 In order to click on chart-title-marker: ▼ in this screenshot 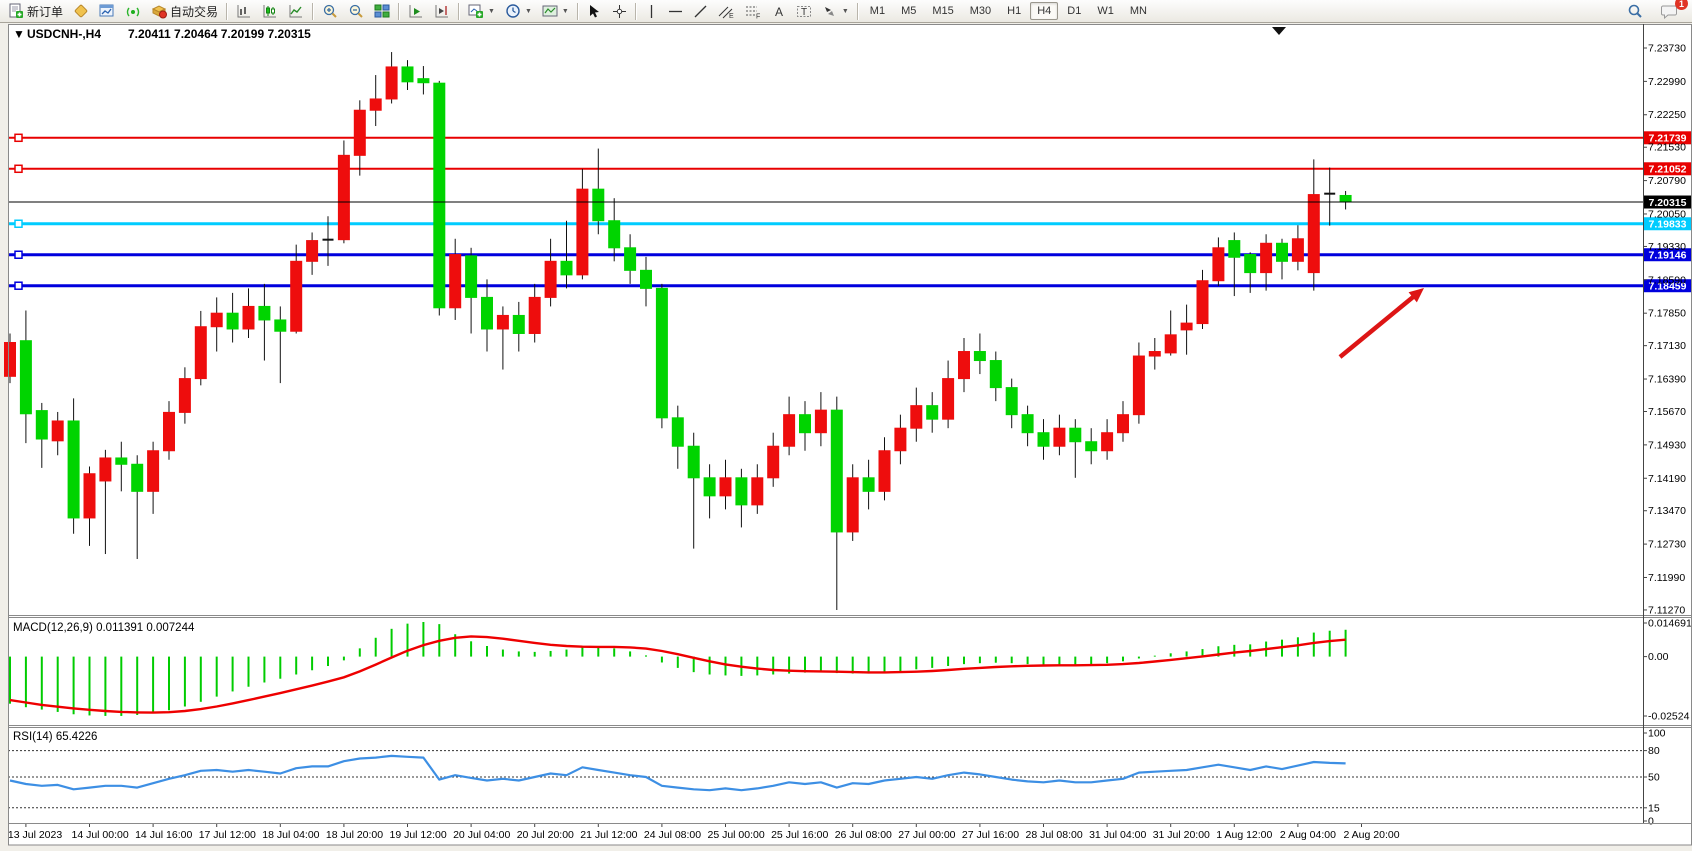, I will do `click(19, 34)`.